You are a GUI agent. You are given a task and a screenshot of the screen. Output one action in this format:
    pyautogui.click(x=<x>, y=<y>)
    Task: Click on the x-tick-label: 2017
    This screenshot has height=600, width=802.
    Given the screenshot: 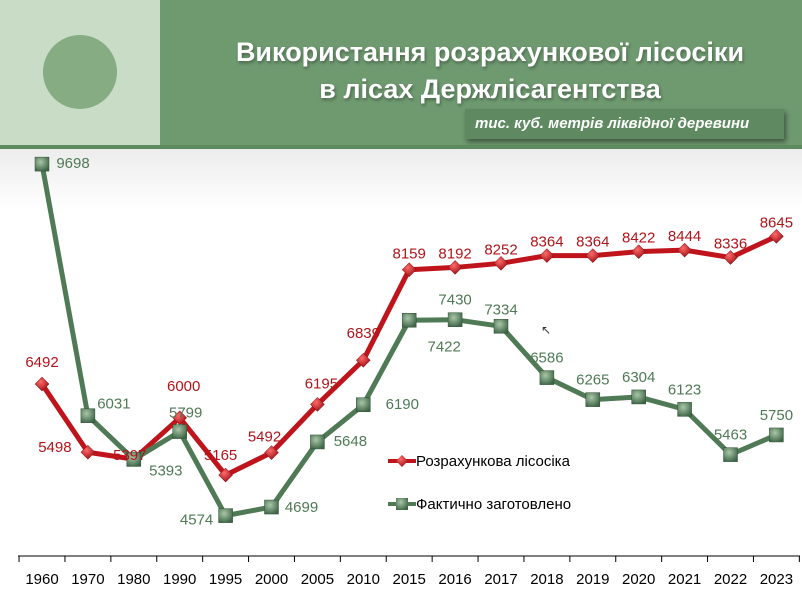 What is the action you would take?
    pyautogui.click(x=500, y=579)
    